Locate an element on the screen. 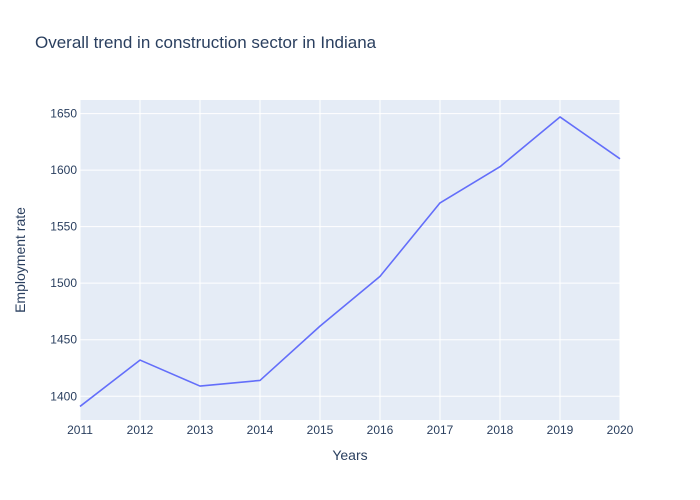 This screenshot has width=700, height=500. y-axis-title: Employment rate is located at coordinates (20, 260).